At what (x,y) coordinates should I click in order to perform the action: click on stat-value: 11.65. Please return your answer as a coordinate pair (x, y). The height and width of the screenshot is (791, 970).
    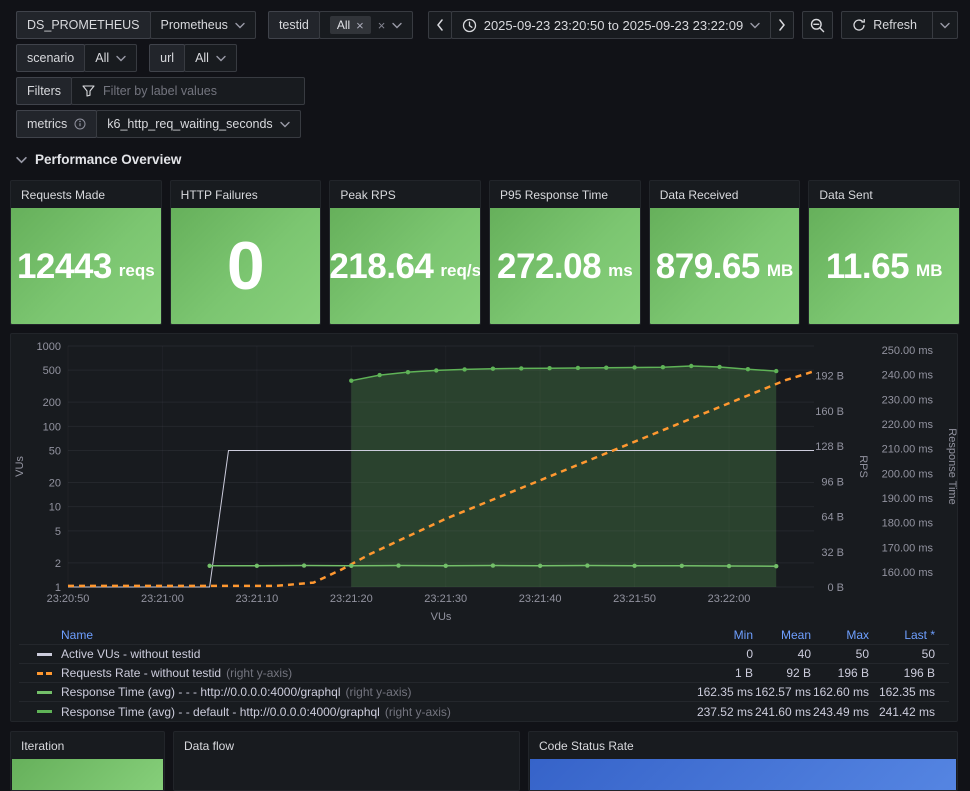
    Looking at the image, I should click on (867, 266).